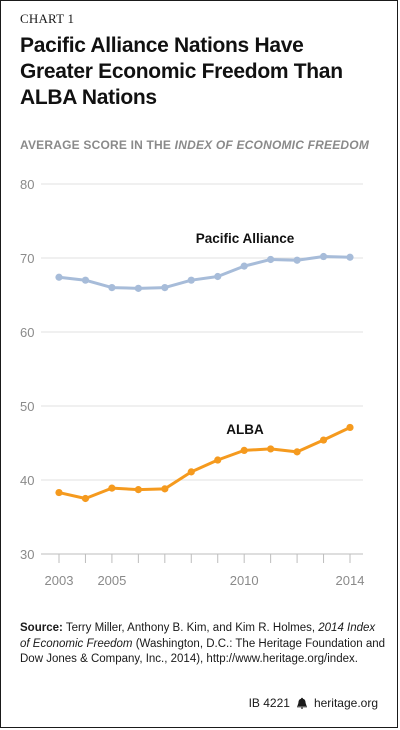 The image size is (400, 730). Describe the element at coordinates (269, 703) in the screenshot. I see `brief-id: IB 4221` at that location.